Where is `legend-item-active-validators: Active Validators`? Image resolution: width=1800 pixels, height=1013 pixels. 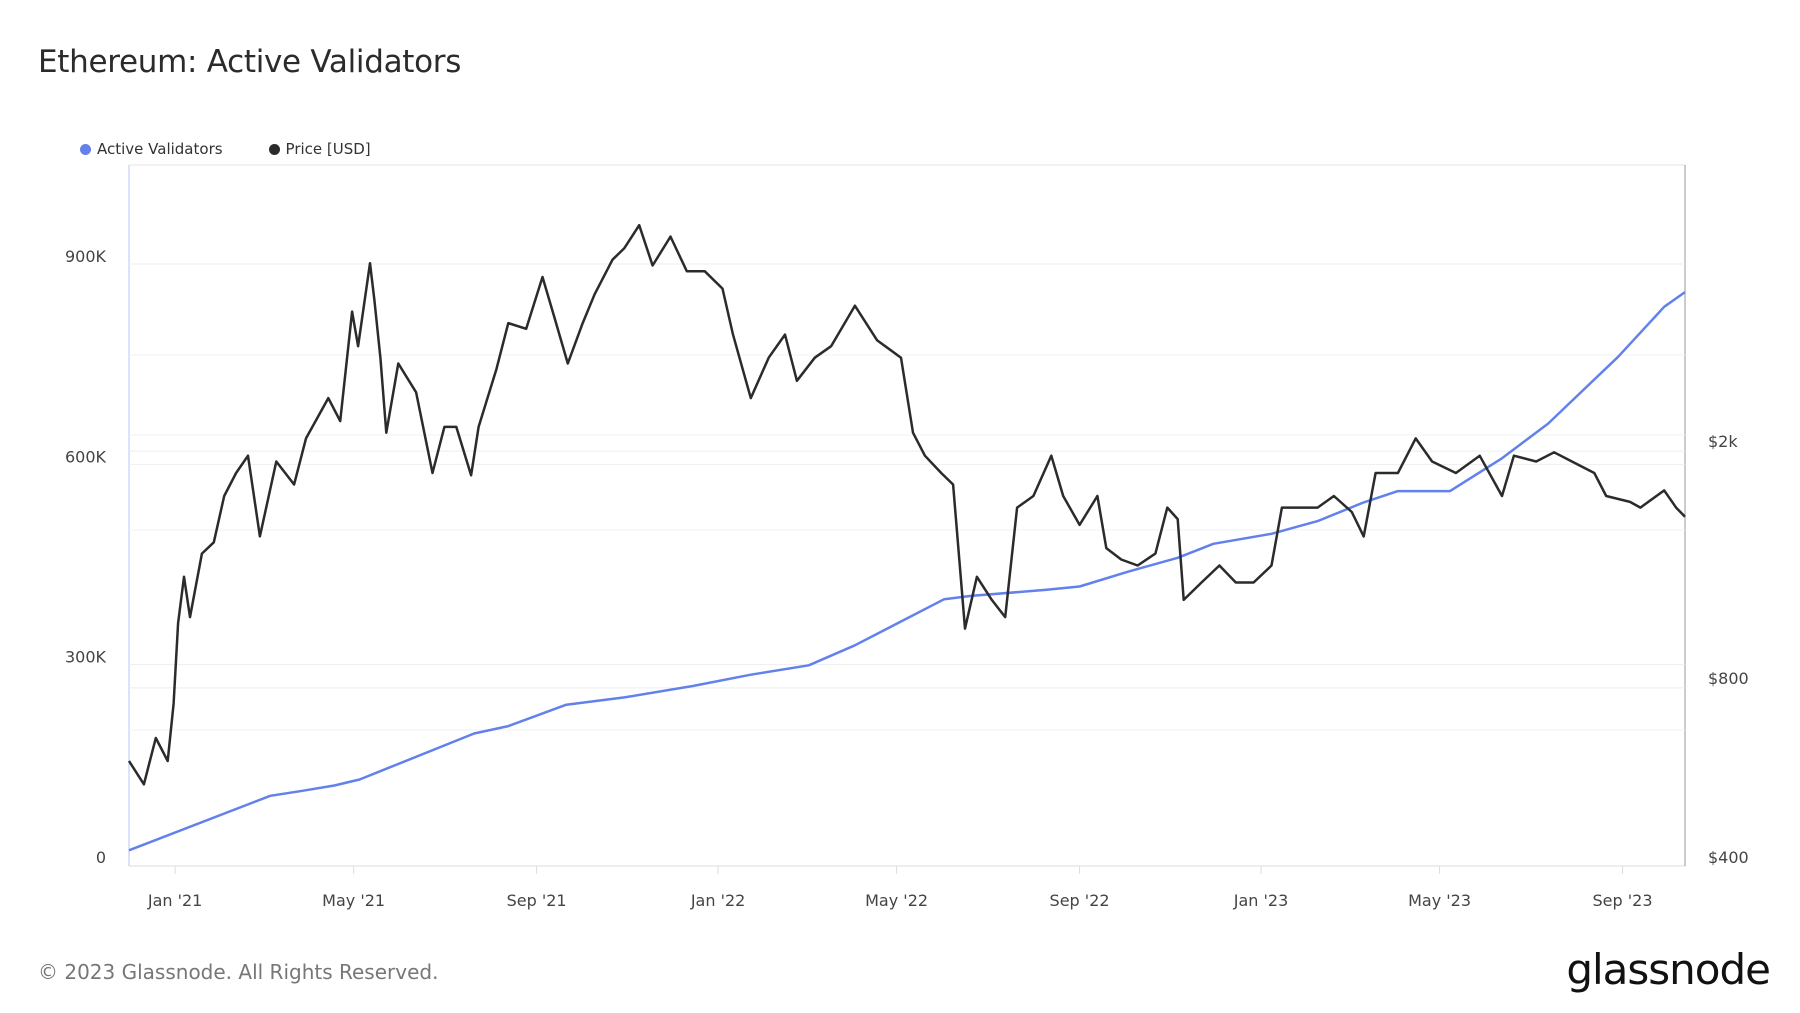 legend-item-active-validators: Active Validators is located at coordinates (151, 149).